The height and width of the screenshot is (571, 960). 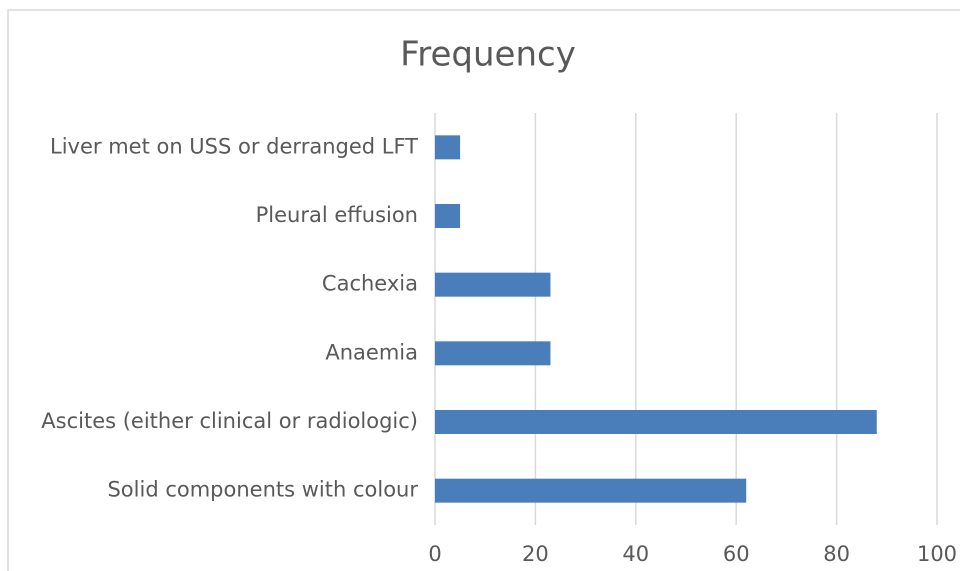 What do you see at coordinates (262, 490) in the screenshot?
I see `y-tick-label: Solid components with colour` at bounding box center [262, 490].